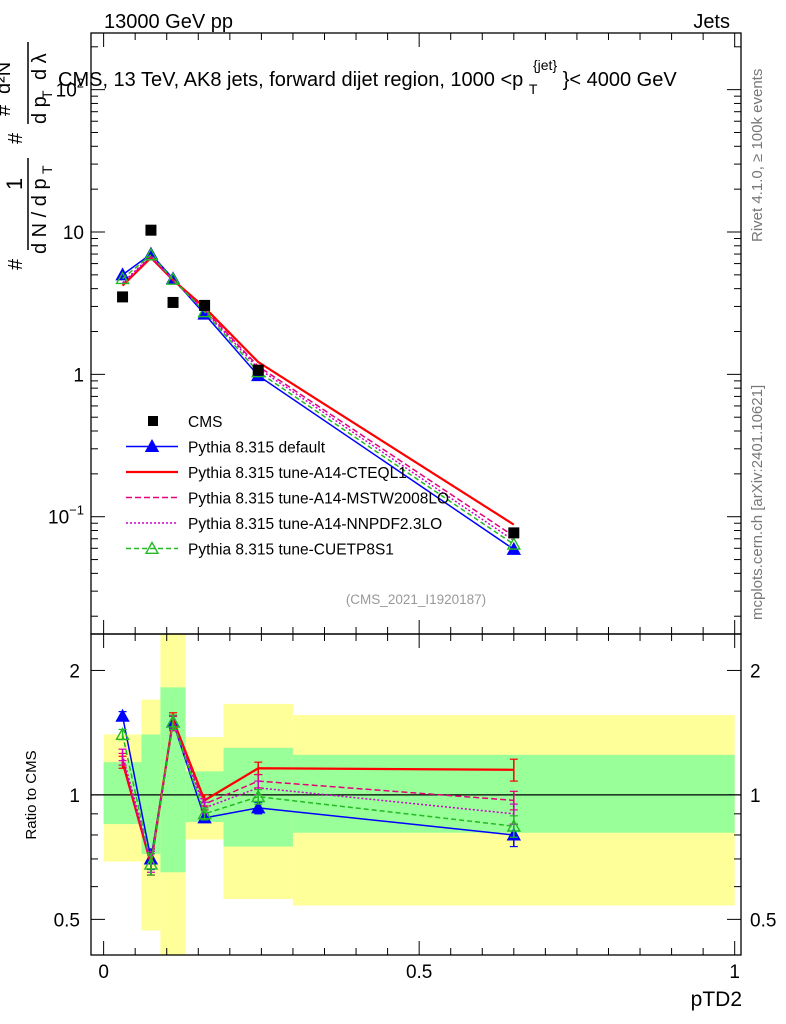 This screenshot has width=786, height=1024. Describe the element at coordinates (151, 794) in the screenshot. I see `ratio-band-inner` at that location.